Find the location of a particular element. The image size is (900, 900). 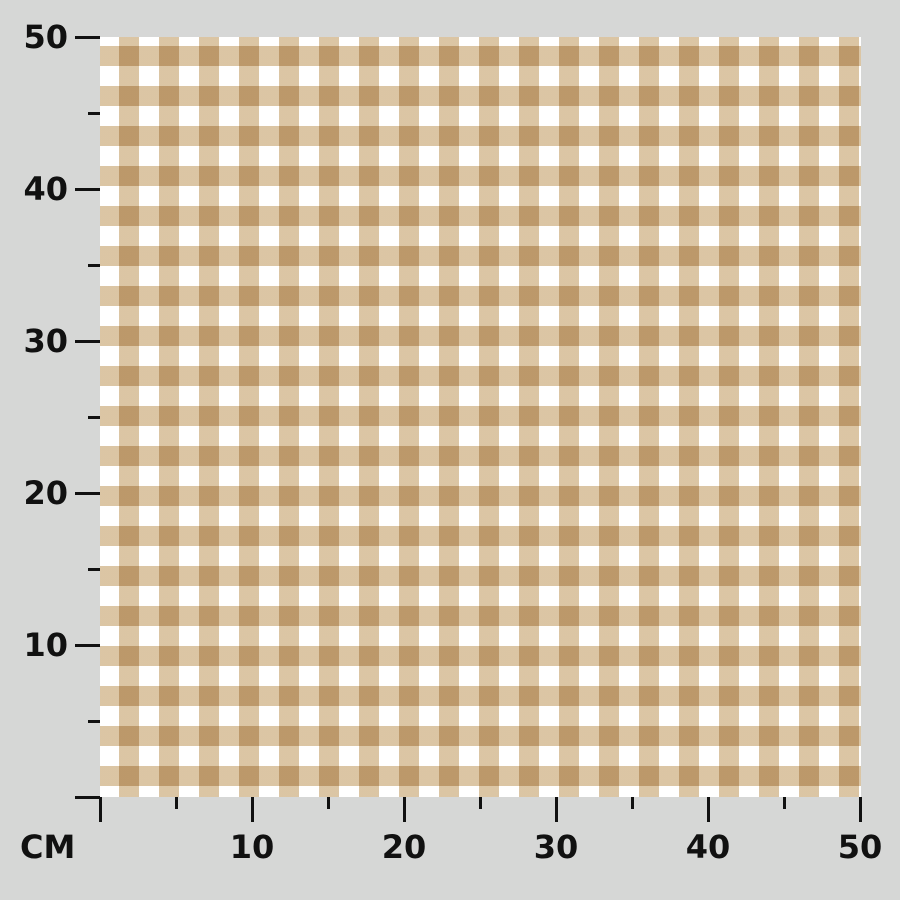

x-tick-label: 10 is located at coordinates (252, 847).